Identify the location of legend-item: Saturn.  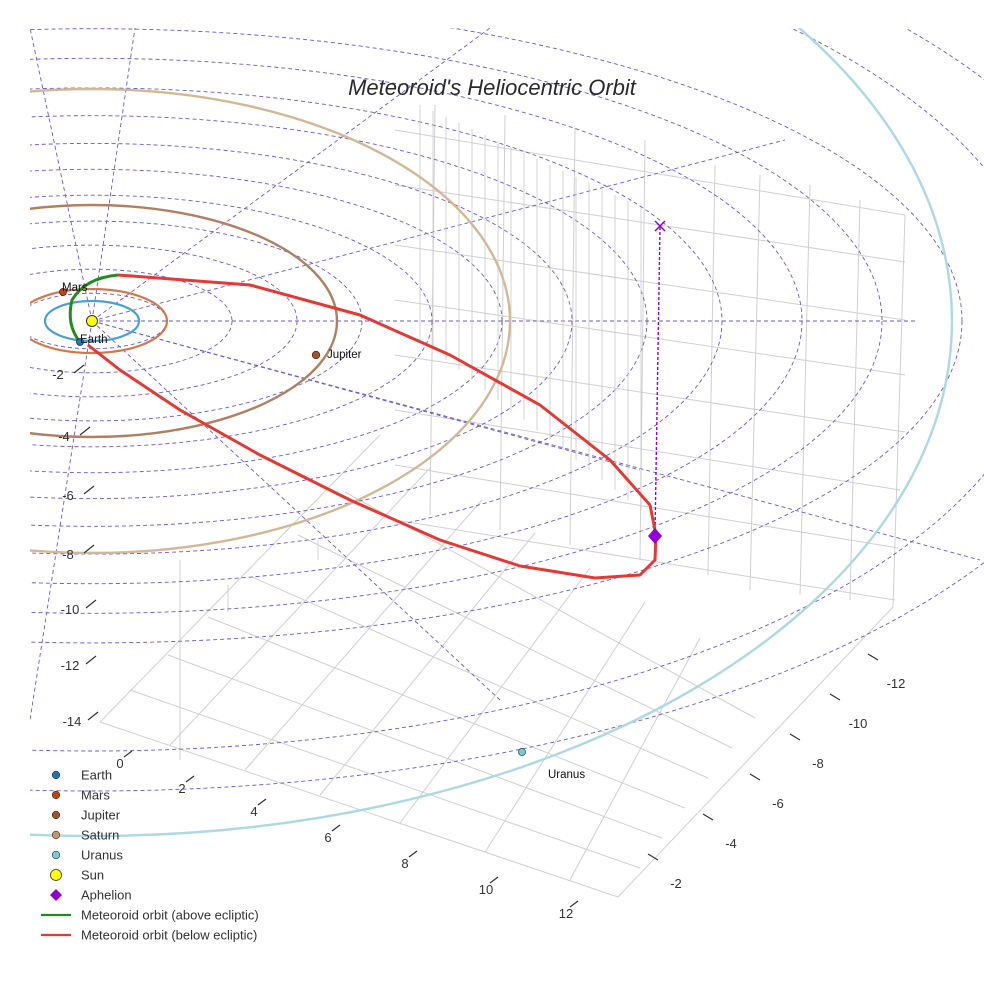
(85, 835).